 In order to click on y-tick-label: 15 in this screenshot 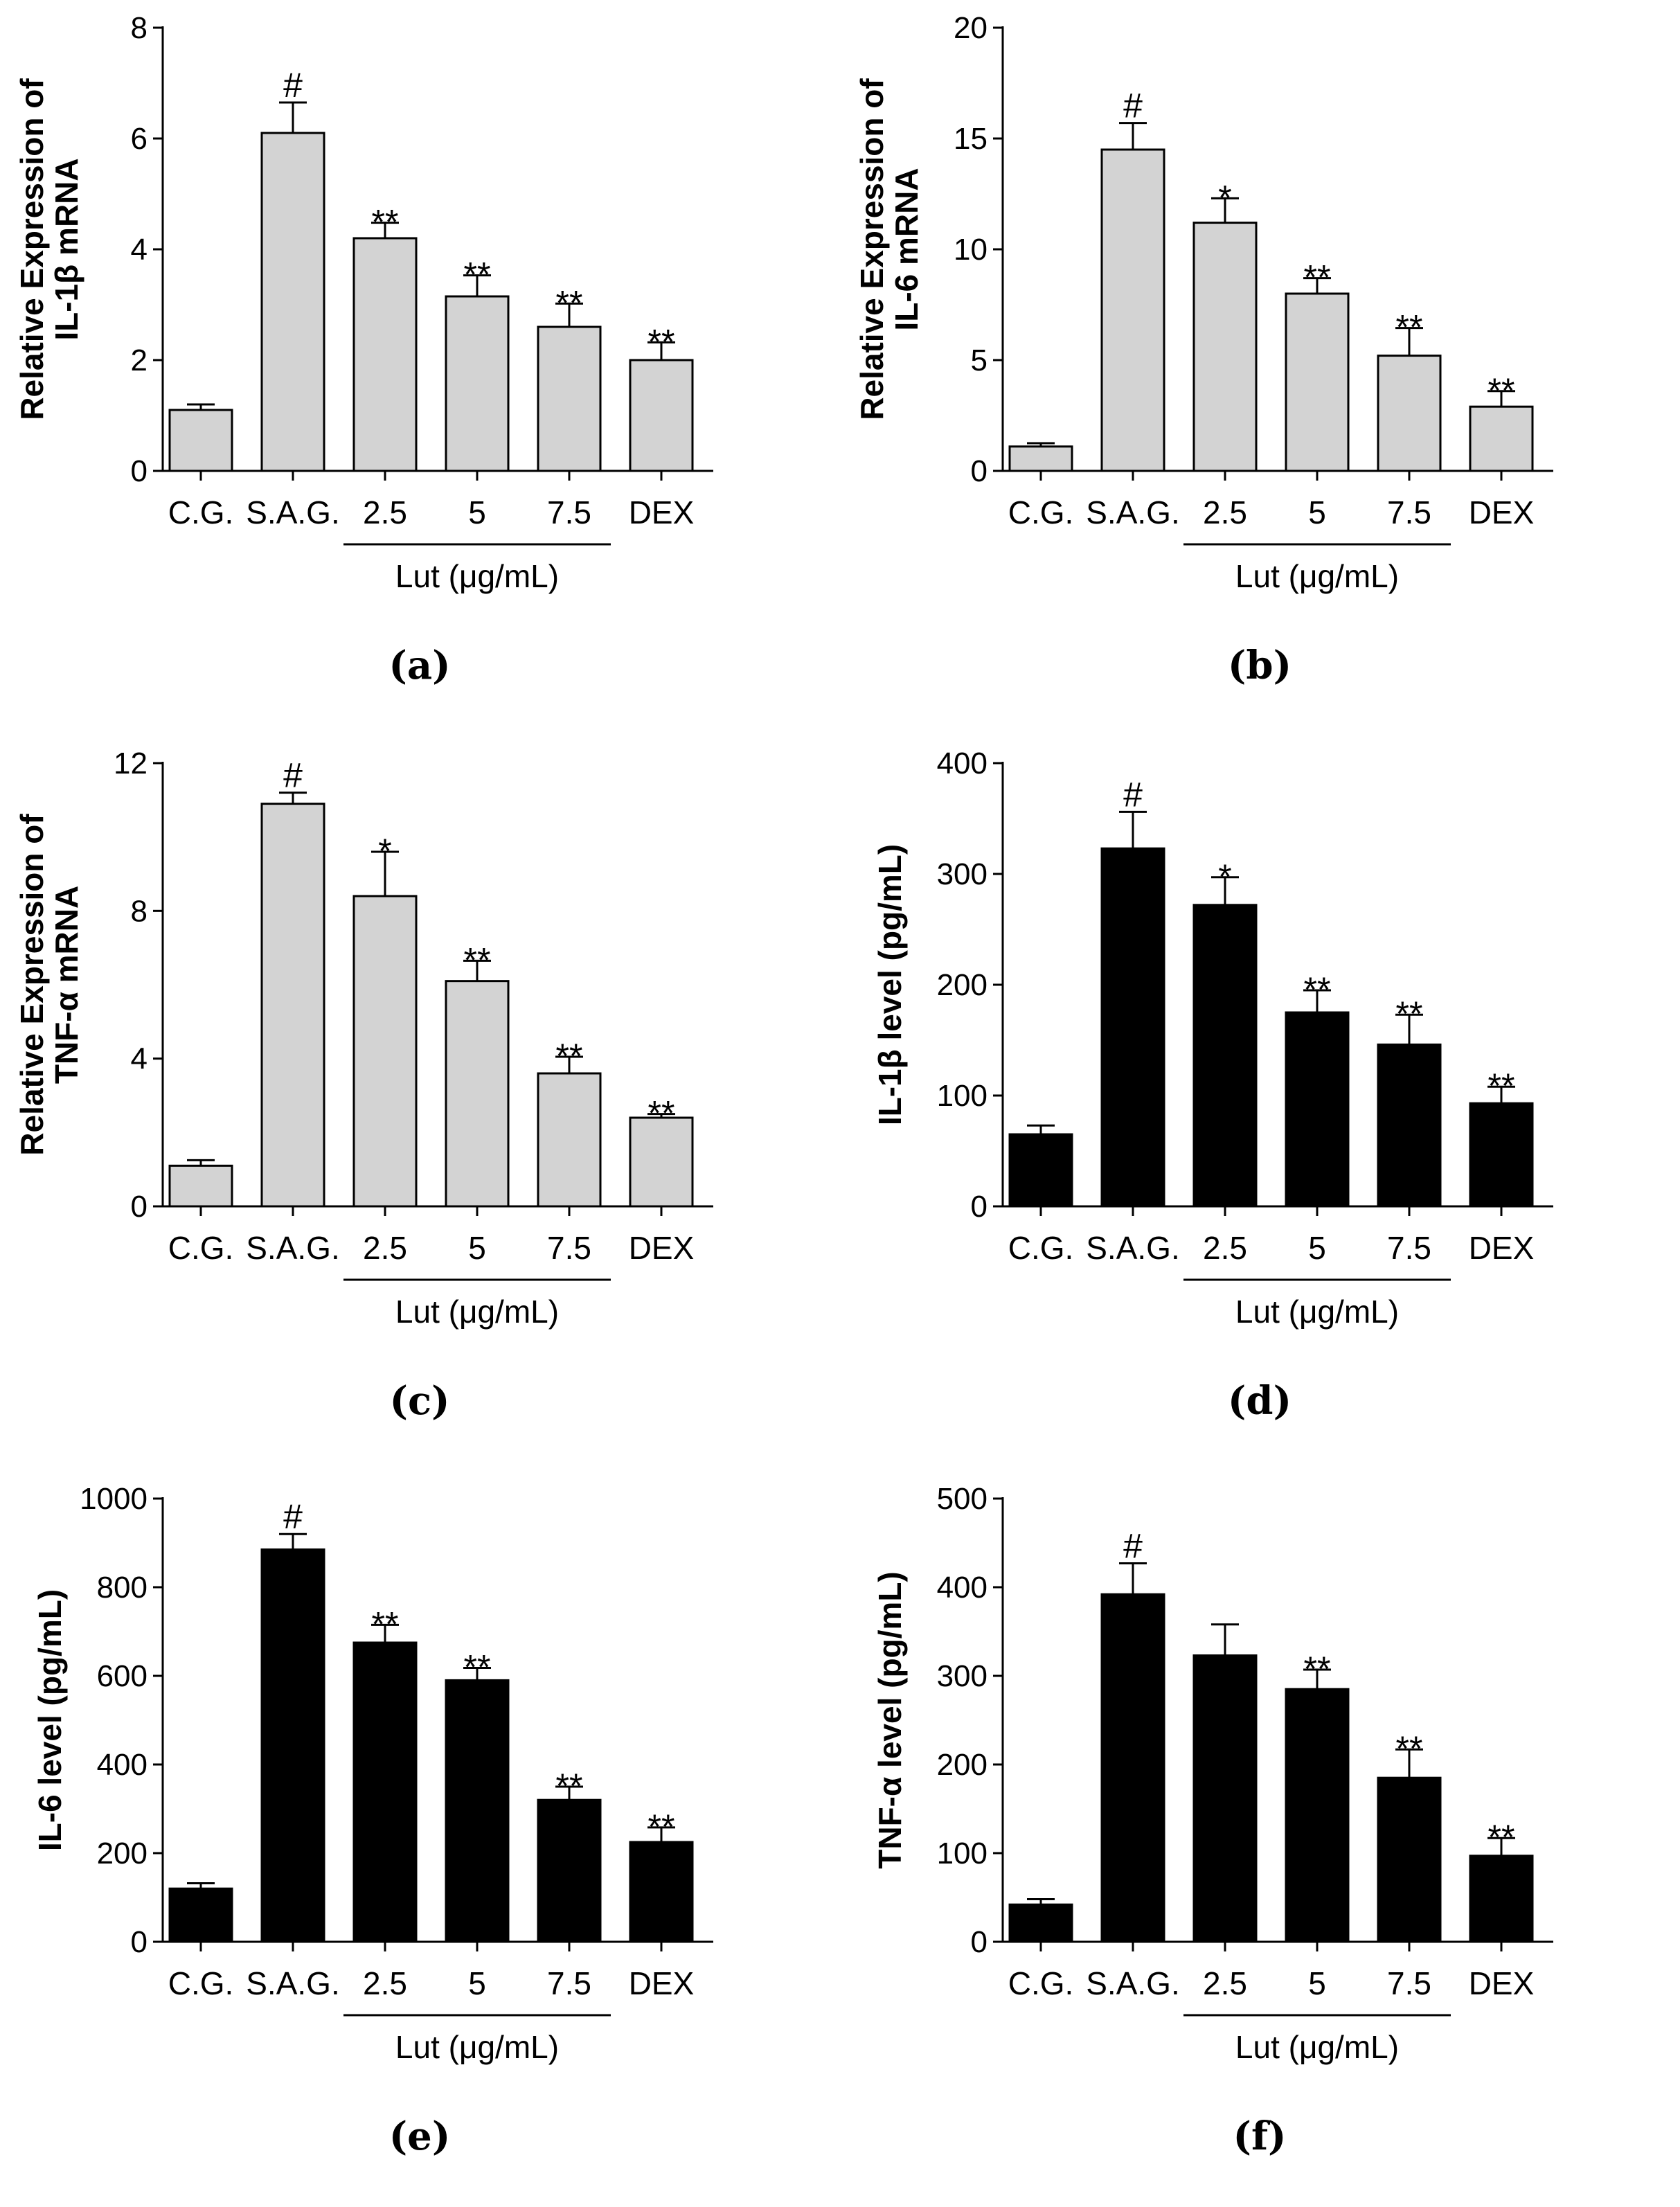, I will do `click(971, 139)`.